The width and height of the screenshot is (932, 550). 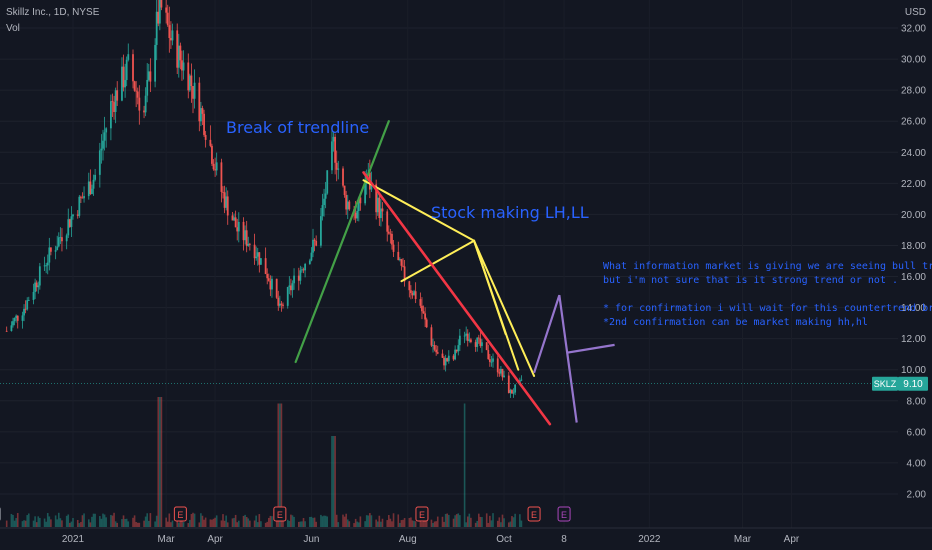 I want to click on price-tick-label: 14.00, so click(x=913, y=308).